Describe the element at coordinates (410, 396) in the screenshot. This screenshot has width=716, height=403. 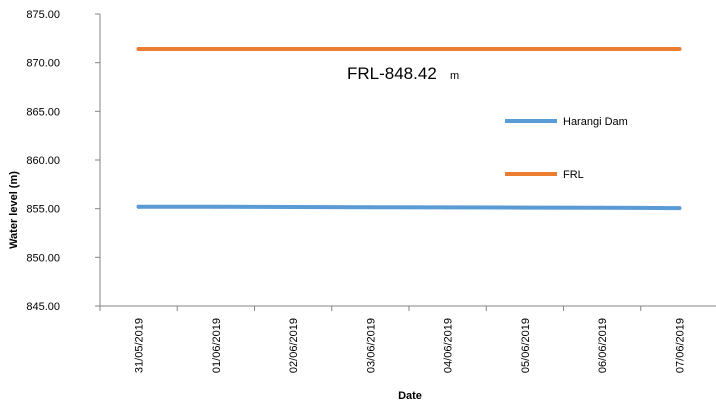
I see `x-axis-title: Date` at that location.